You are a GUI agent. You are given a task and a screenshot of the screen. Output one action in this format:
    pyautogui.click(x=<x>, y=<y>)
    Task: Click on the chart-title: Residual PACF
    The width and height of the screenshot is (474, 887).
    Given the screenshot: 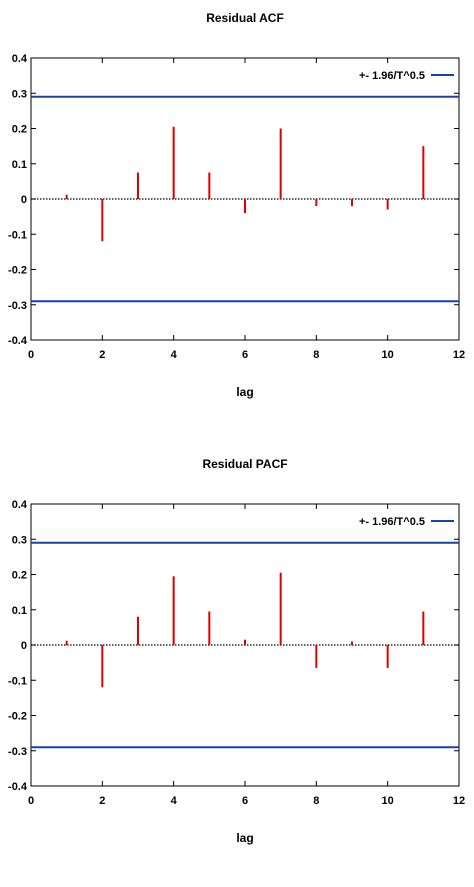 What is the action you would take?
    pyautogui.click(x=244, y=464)
    